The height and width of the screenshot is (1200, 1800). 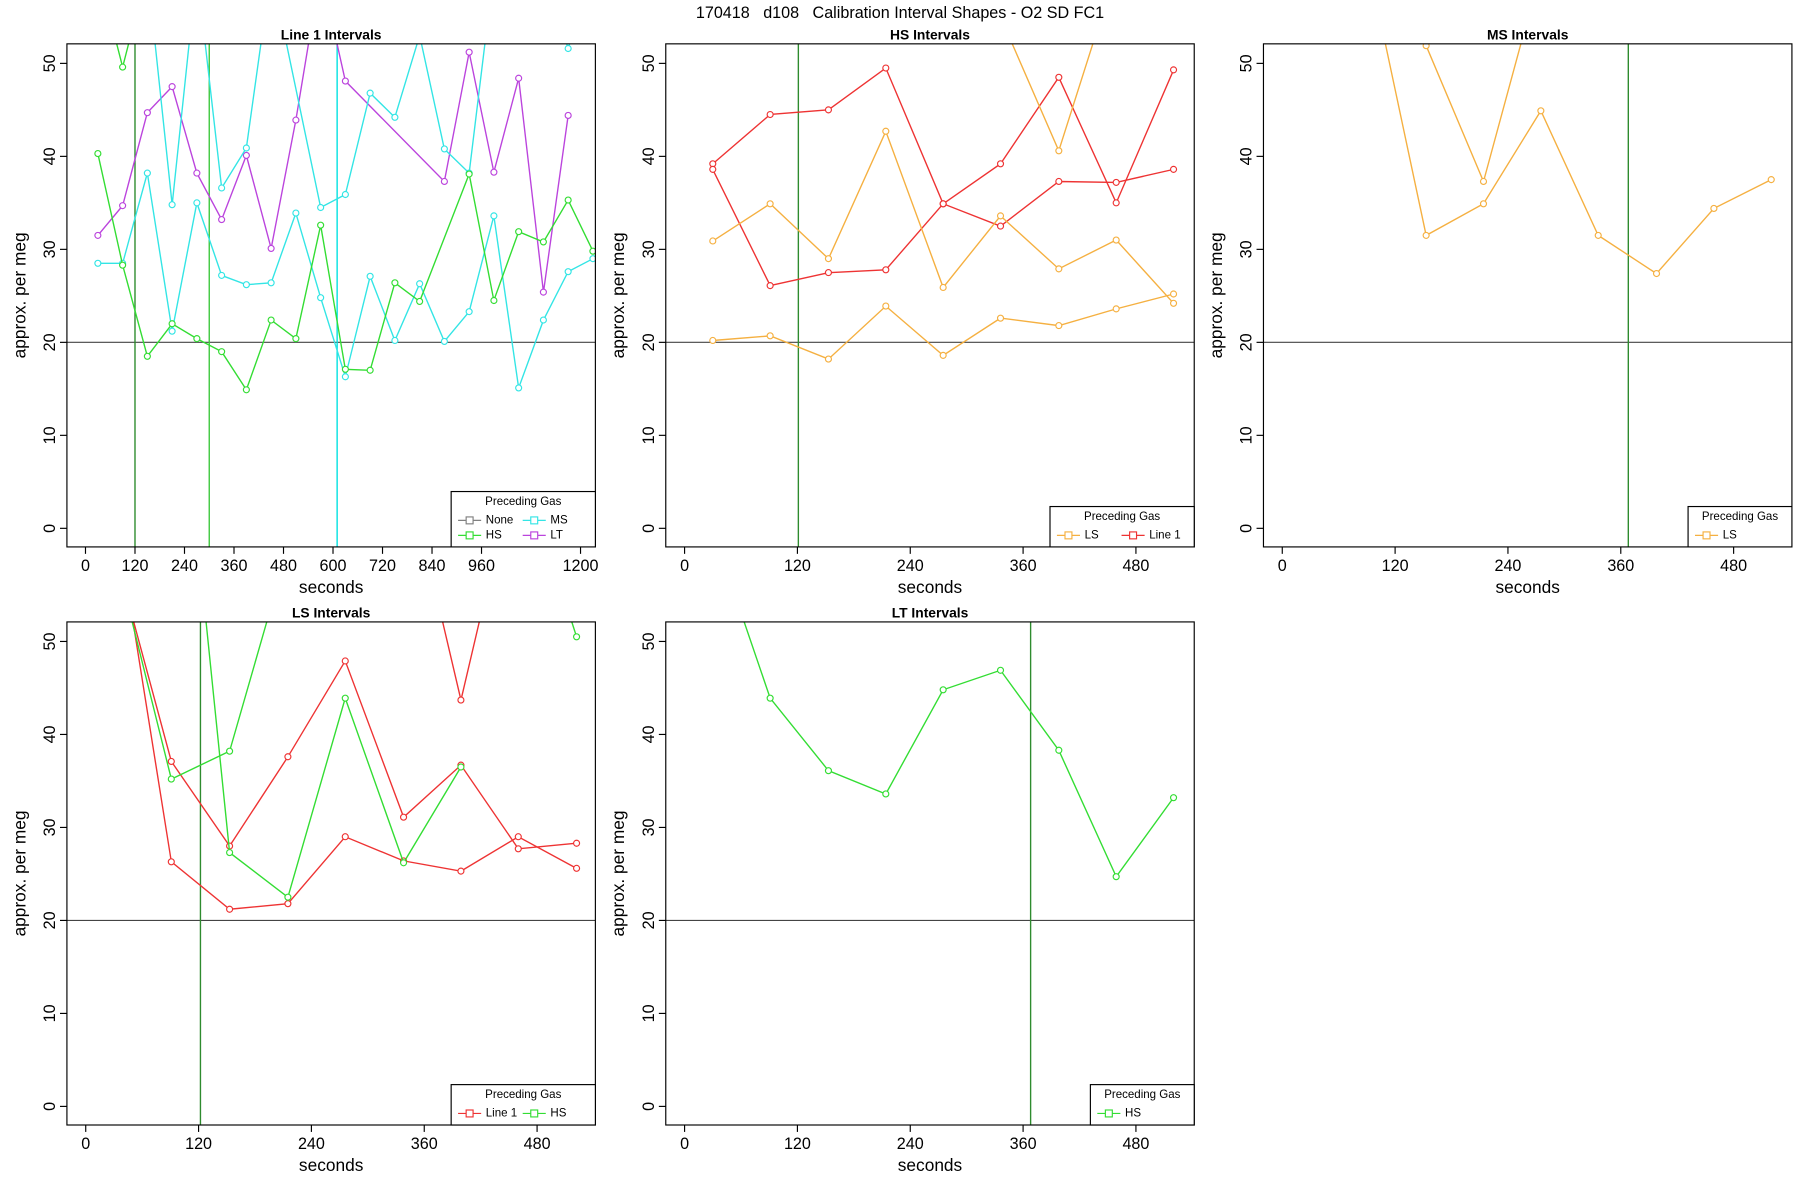 I want to click on legend-label: LT, so click(x=556, y=535).